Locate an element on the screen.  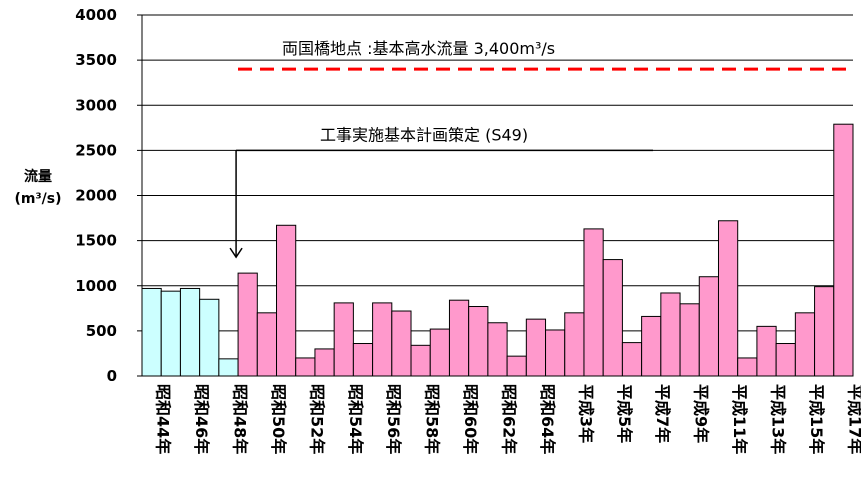
y-tick-label: 1500 is located at coordinates (96, 241).